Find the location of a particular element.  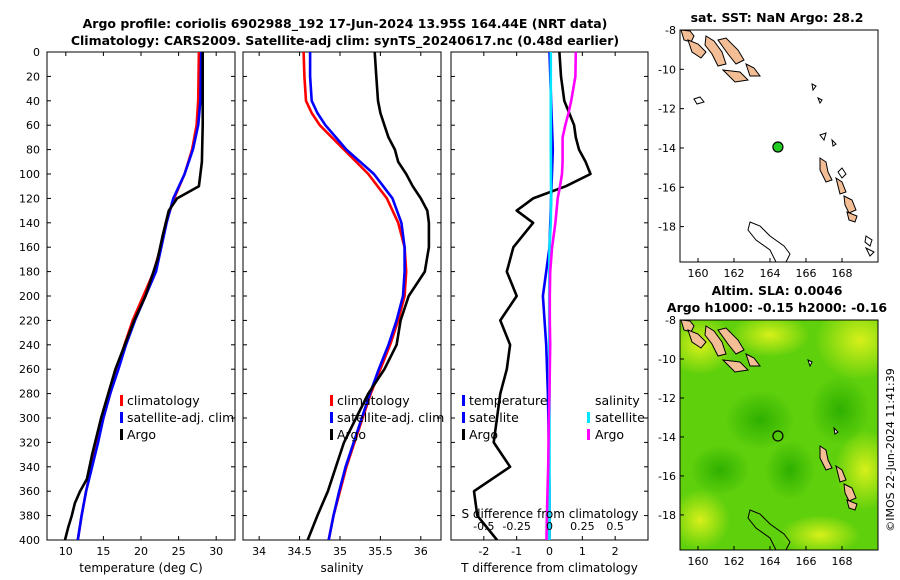

salinity-xtick-label: 35 is located at coordinates (340, 551).